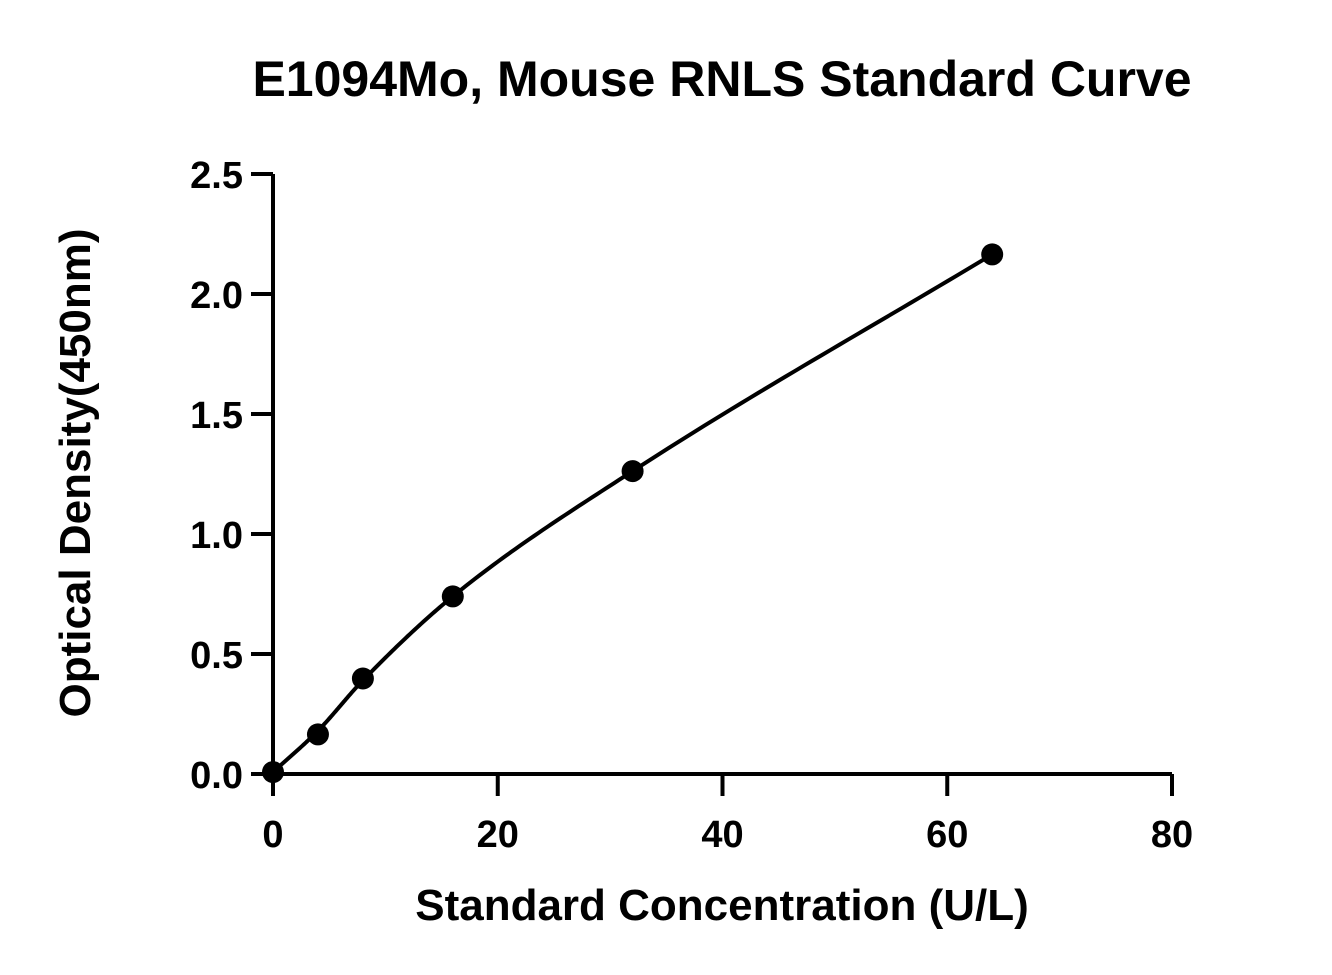 The image size is (1332, 975). What do you see at coordinates (216, 536) in the screenshot?
I see `y-tick-label: 1.0` at bounding box center [216, 536].